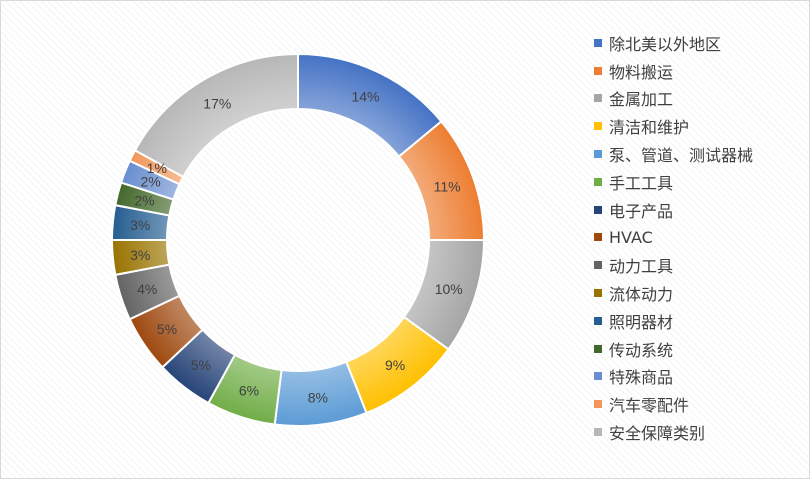  What do you see at coordinates (699, 404) in the screenshot?
I see `legend-item: 汽车零配件` at bounding box center [699, 404].